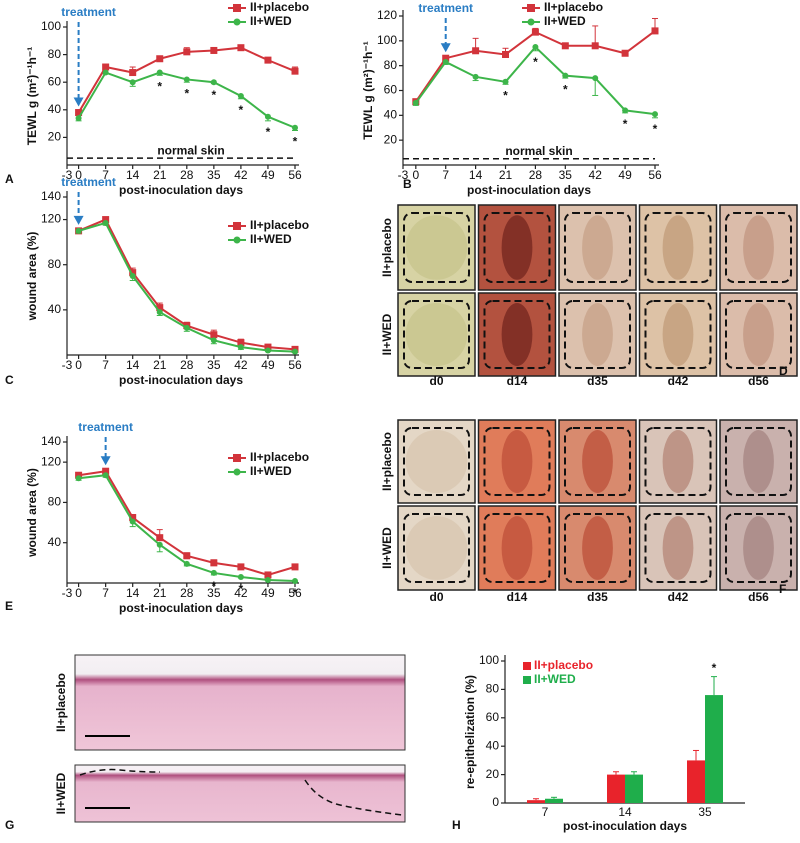 This screenshot has width=800, height=843. I want to click on wound-edge, so click(120, 772).